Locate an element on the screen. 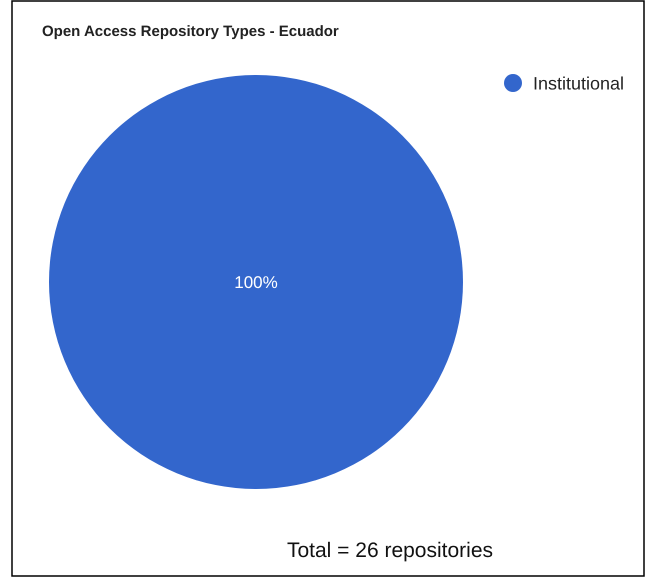 Image resolution: width=647 pixels, height=577 pixels. data-label: 100% is located at coordinates (256, 282).